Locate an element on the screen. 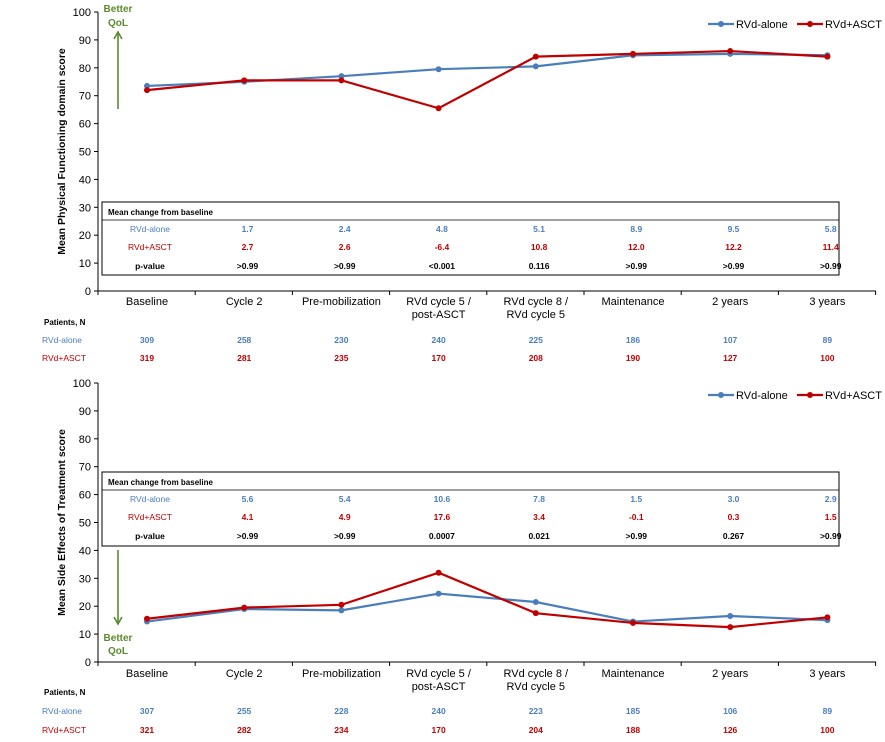  patients-row-label: RVd-alone is located at coordinates (62, 340).